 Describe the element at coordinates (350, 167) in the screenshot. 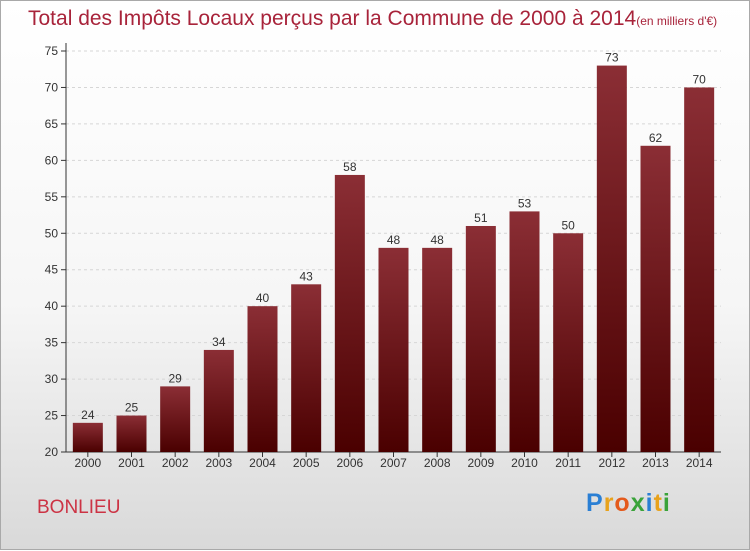

I see `data-label-2006: 58` at that location.